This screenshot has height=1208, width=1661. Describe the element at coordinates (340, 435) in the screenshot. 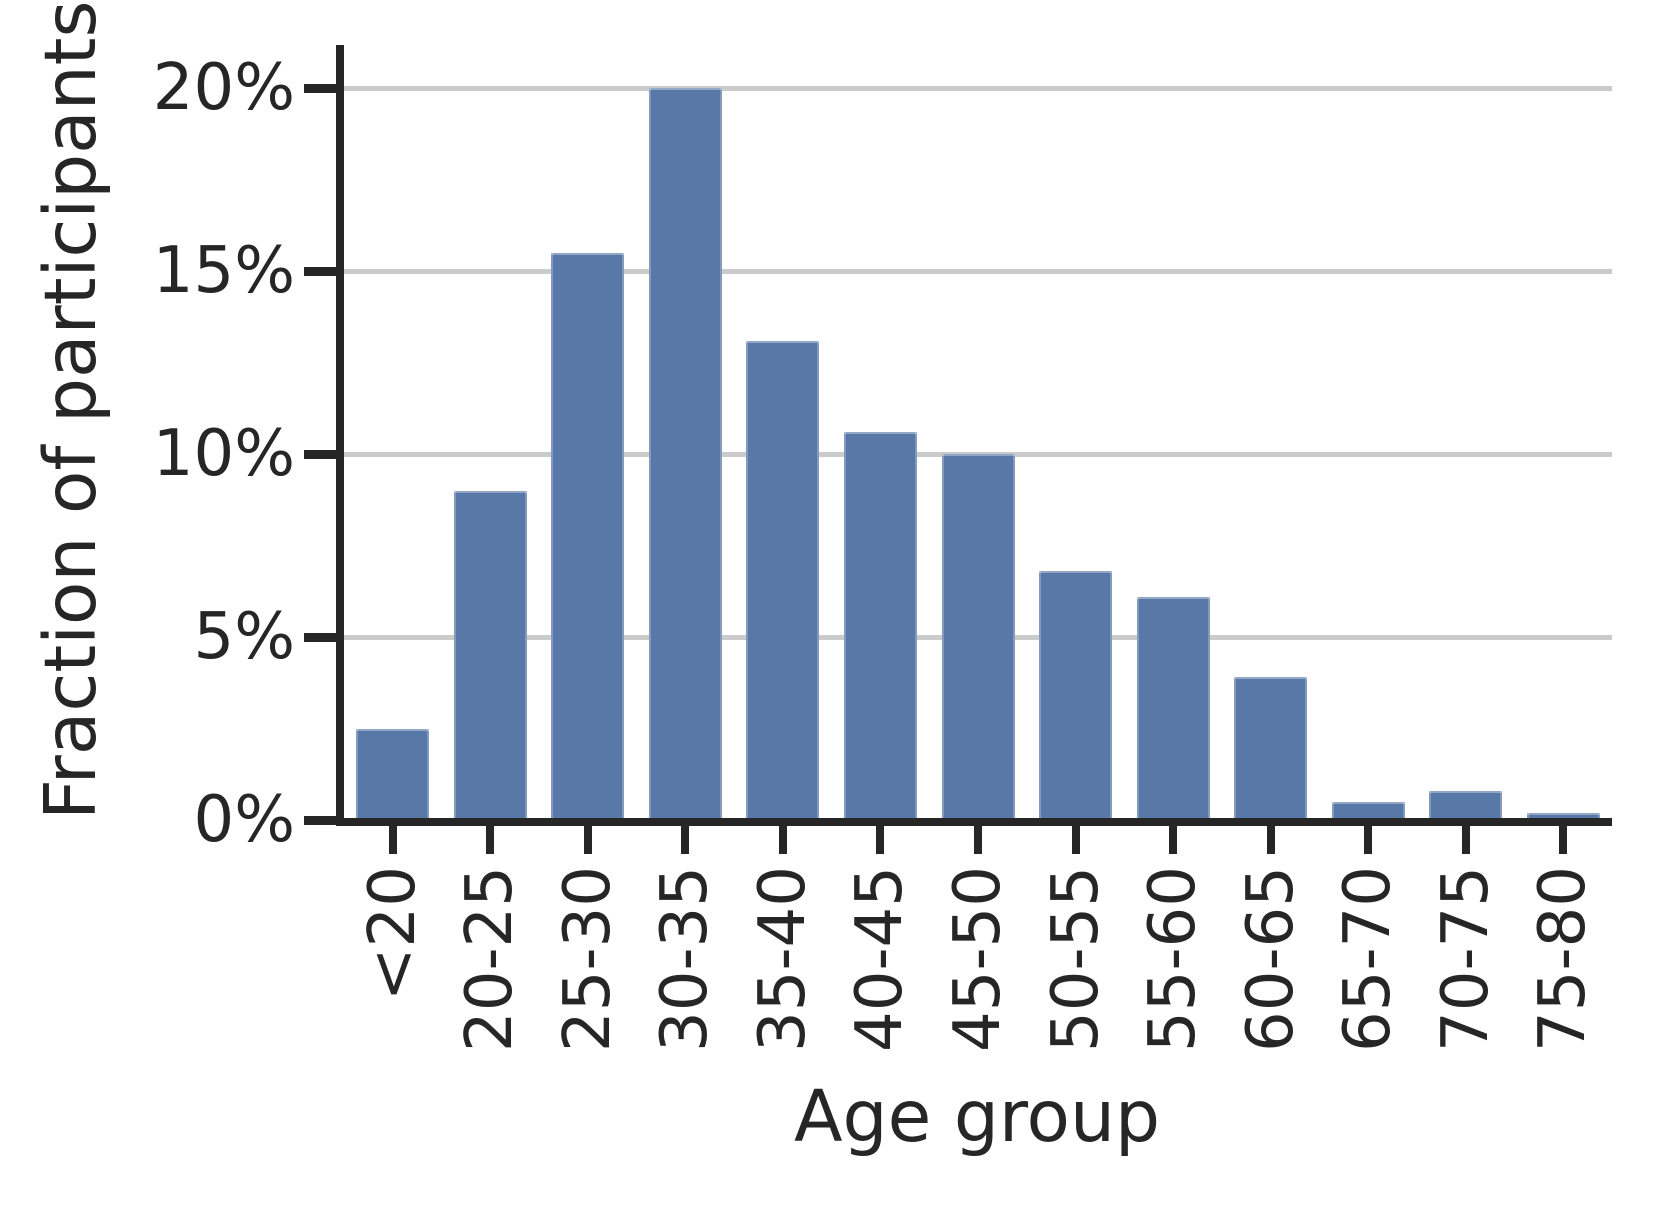

I see `y-axis-spine` at that location.